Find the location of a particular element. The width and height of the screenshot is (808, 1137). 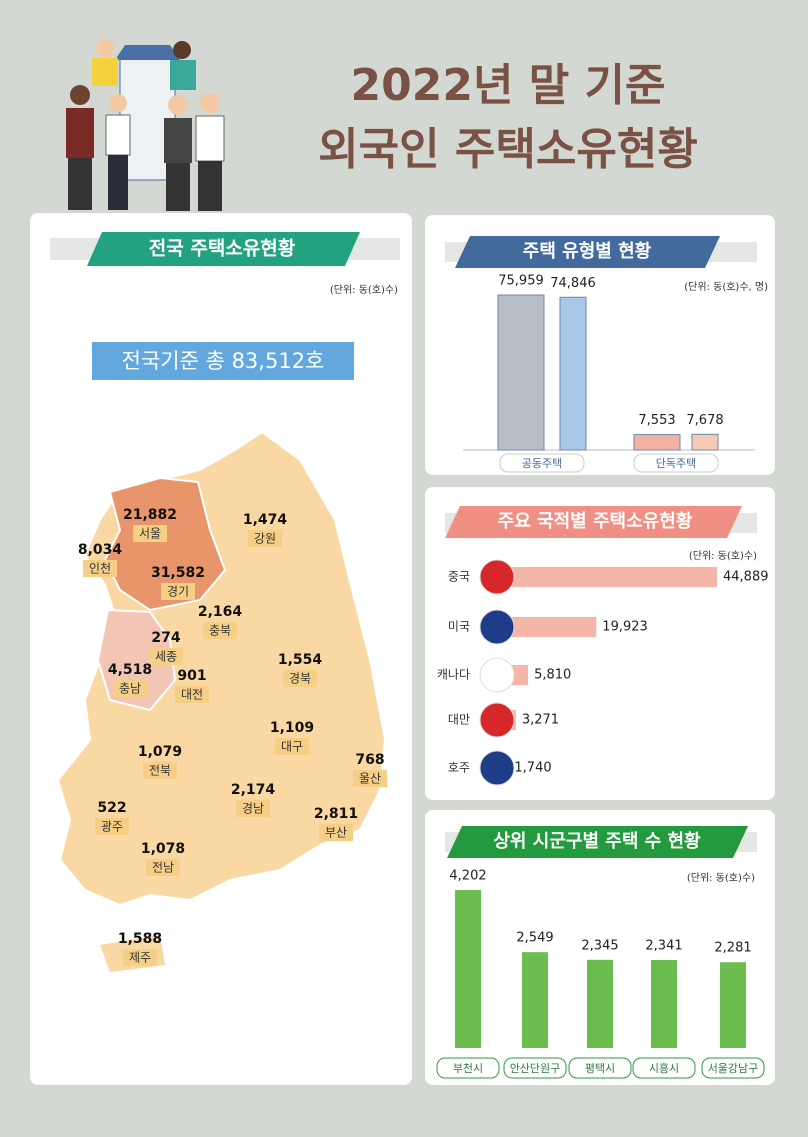

region-value: 8,034 is located at coordinates (100, 550).